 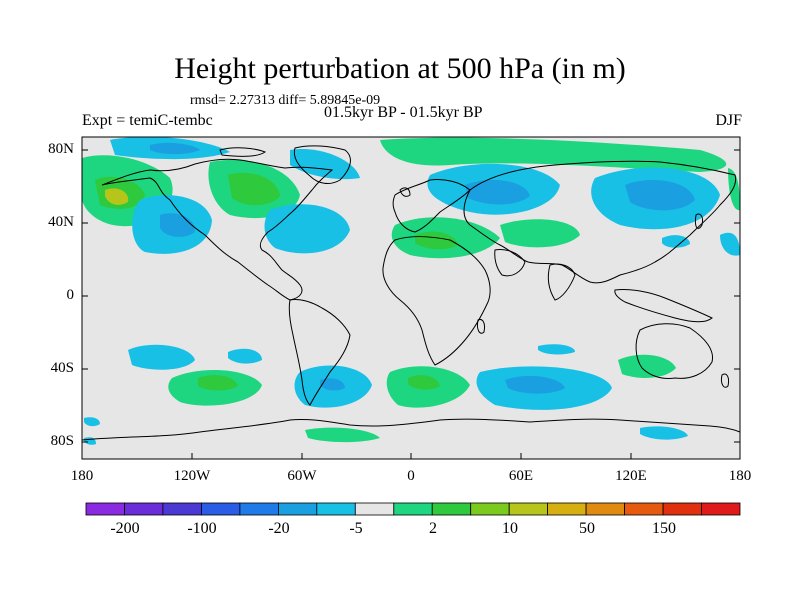 What do you see at coordinates (647, 366) in the screenshot?
I see `contour-green-australia` at bounding box center [647, 366].